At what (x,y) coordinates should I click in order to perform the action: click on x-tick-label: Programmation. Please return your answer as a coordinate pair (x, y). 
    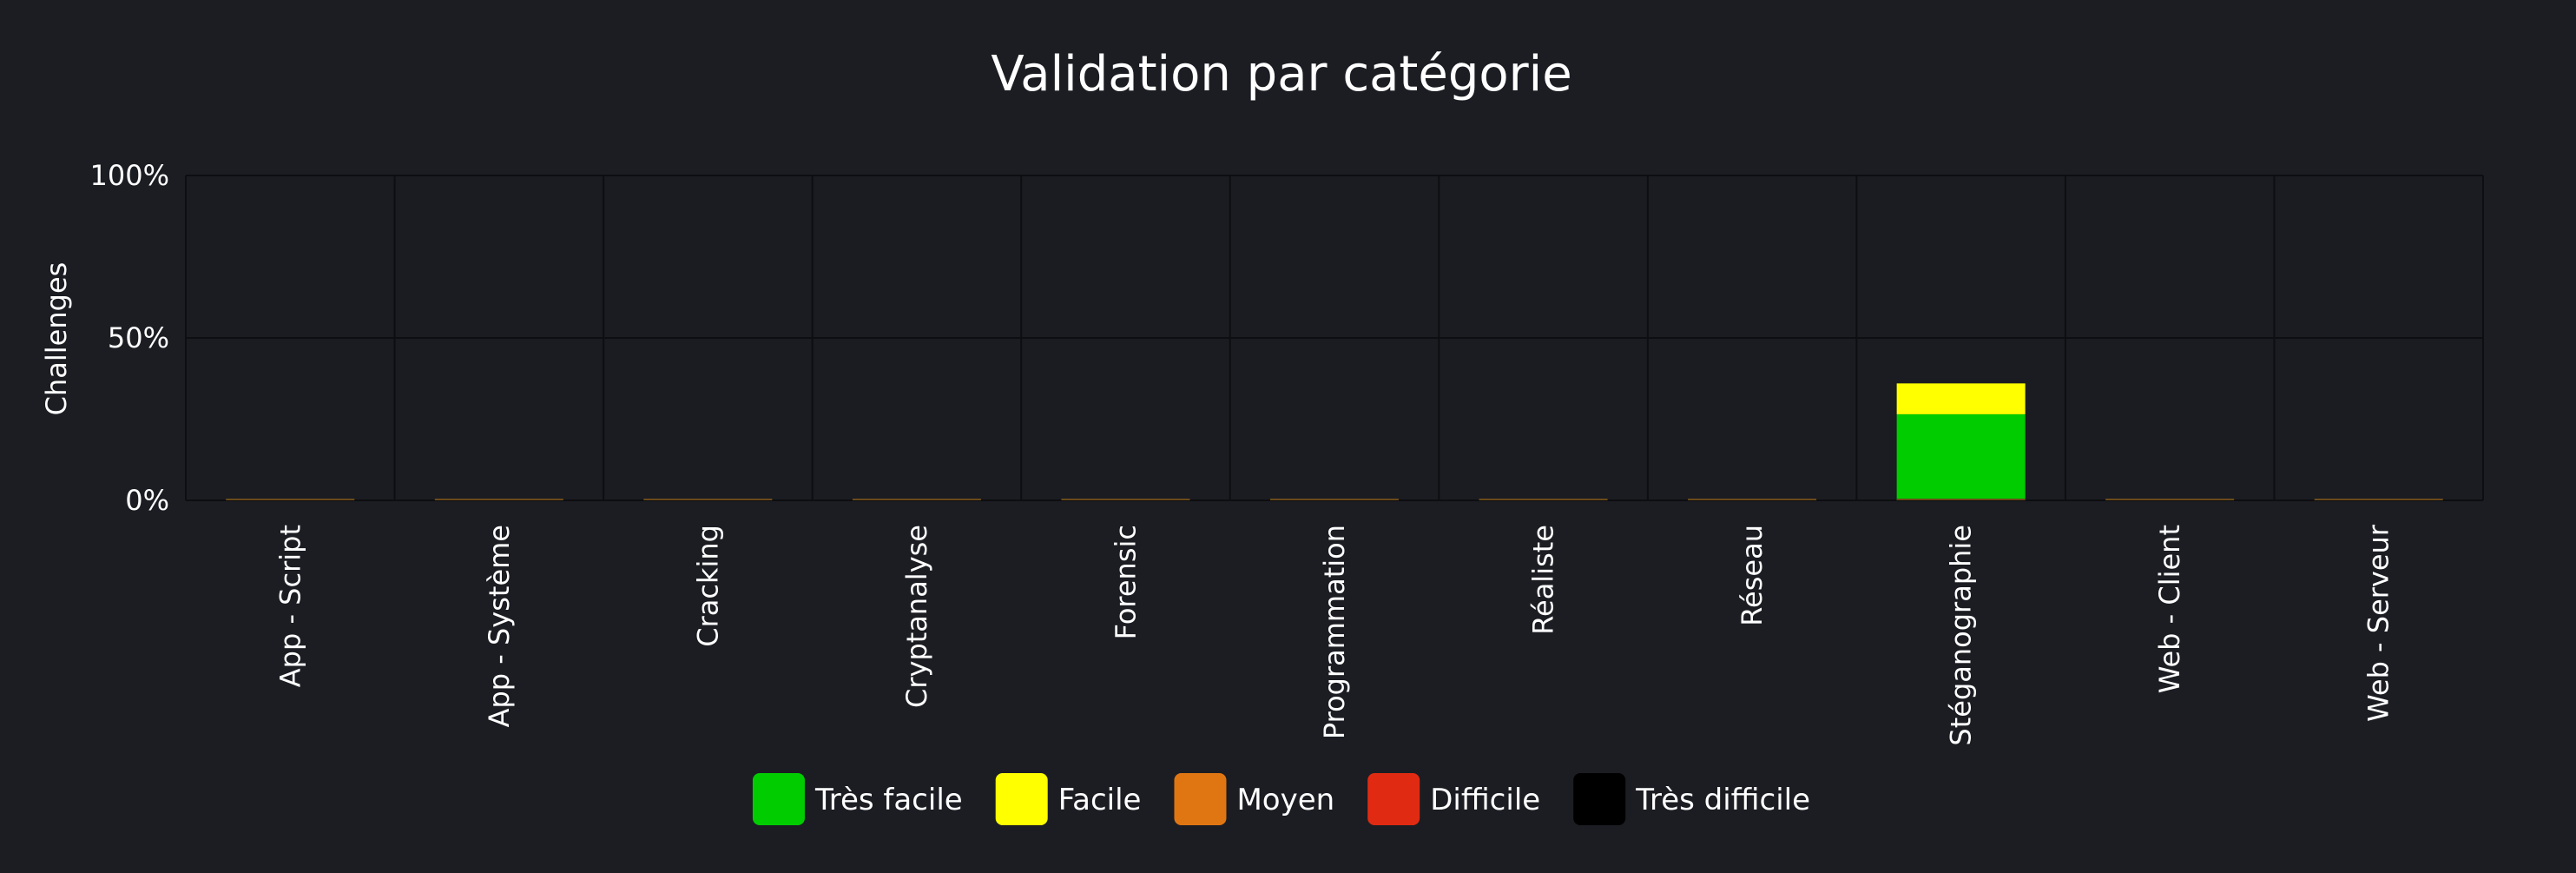
    Looking at the image, I should click on (1334, 632).